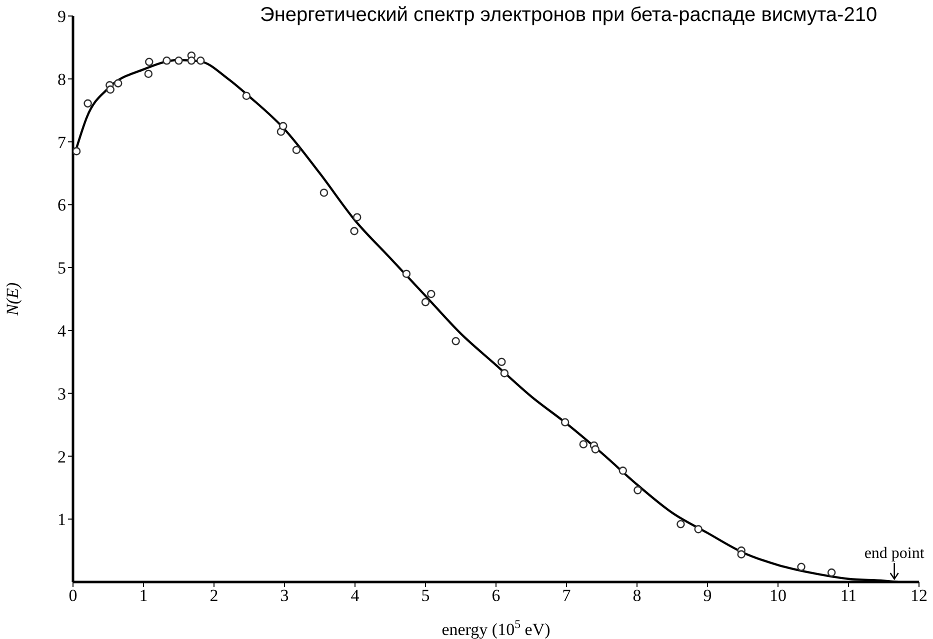  I want to click on x-tick-label: 8, so click(637, 596).